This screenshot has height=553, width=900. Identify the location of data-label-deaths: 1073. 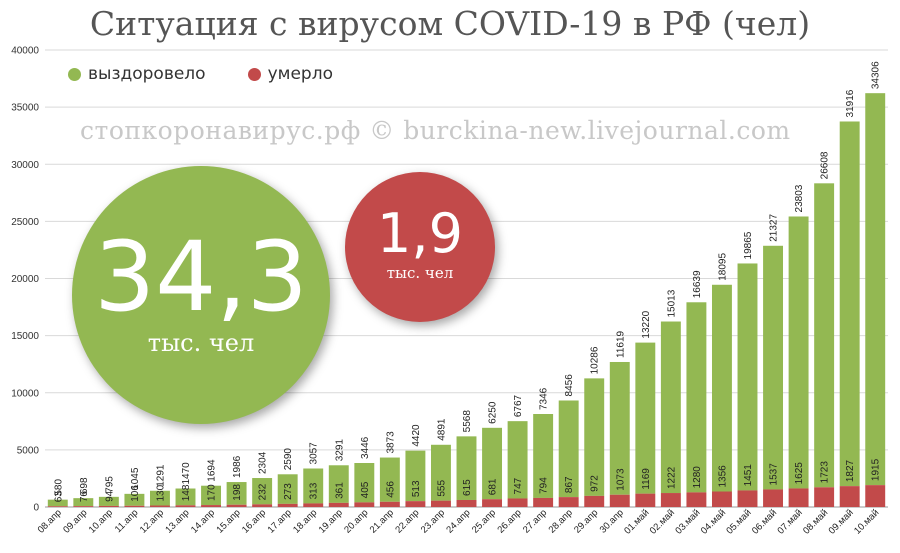
(620, 479).